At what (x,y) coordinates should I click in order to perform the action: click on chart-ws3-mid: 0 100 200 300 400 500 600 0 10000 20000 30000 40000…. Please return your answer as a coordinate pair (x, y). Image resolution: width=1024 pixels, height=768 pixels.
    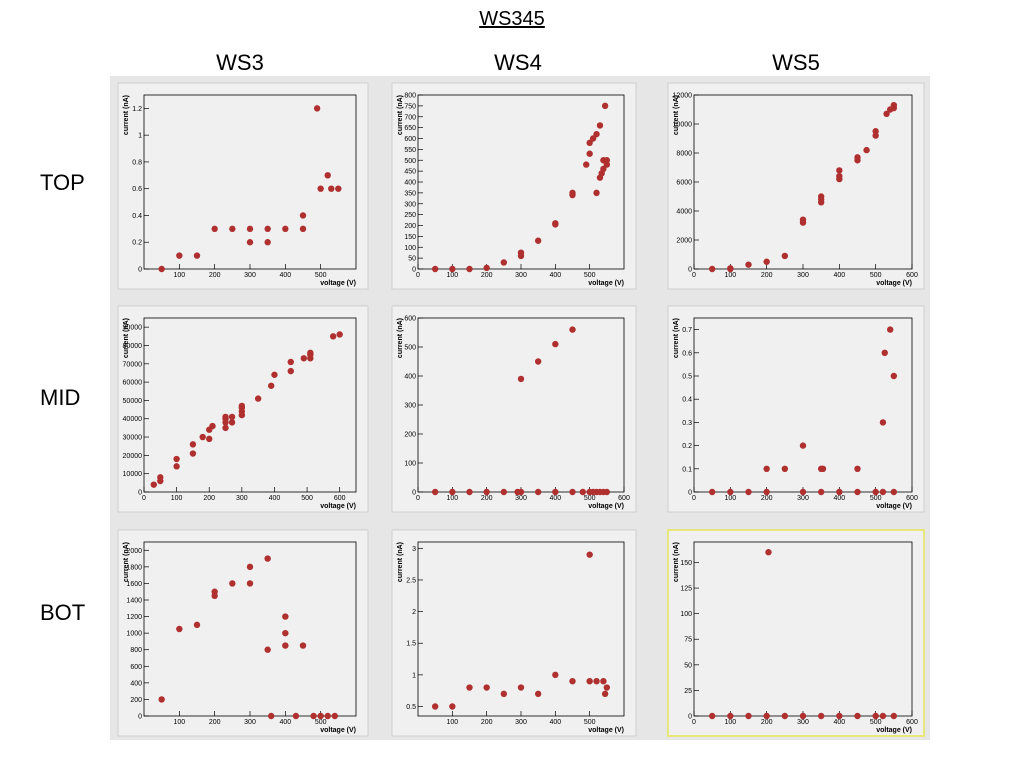
    Looking at the image, I should click on (243, 409).